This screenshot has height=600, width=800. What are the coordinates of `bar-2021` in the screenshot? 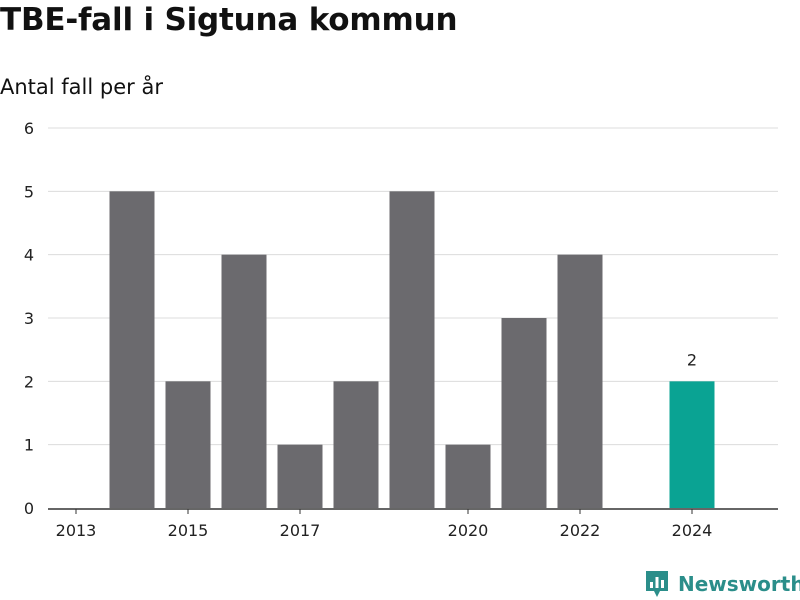 It's located at (524, 413).